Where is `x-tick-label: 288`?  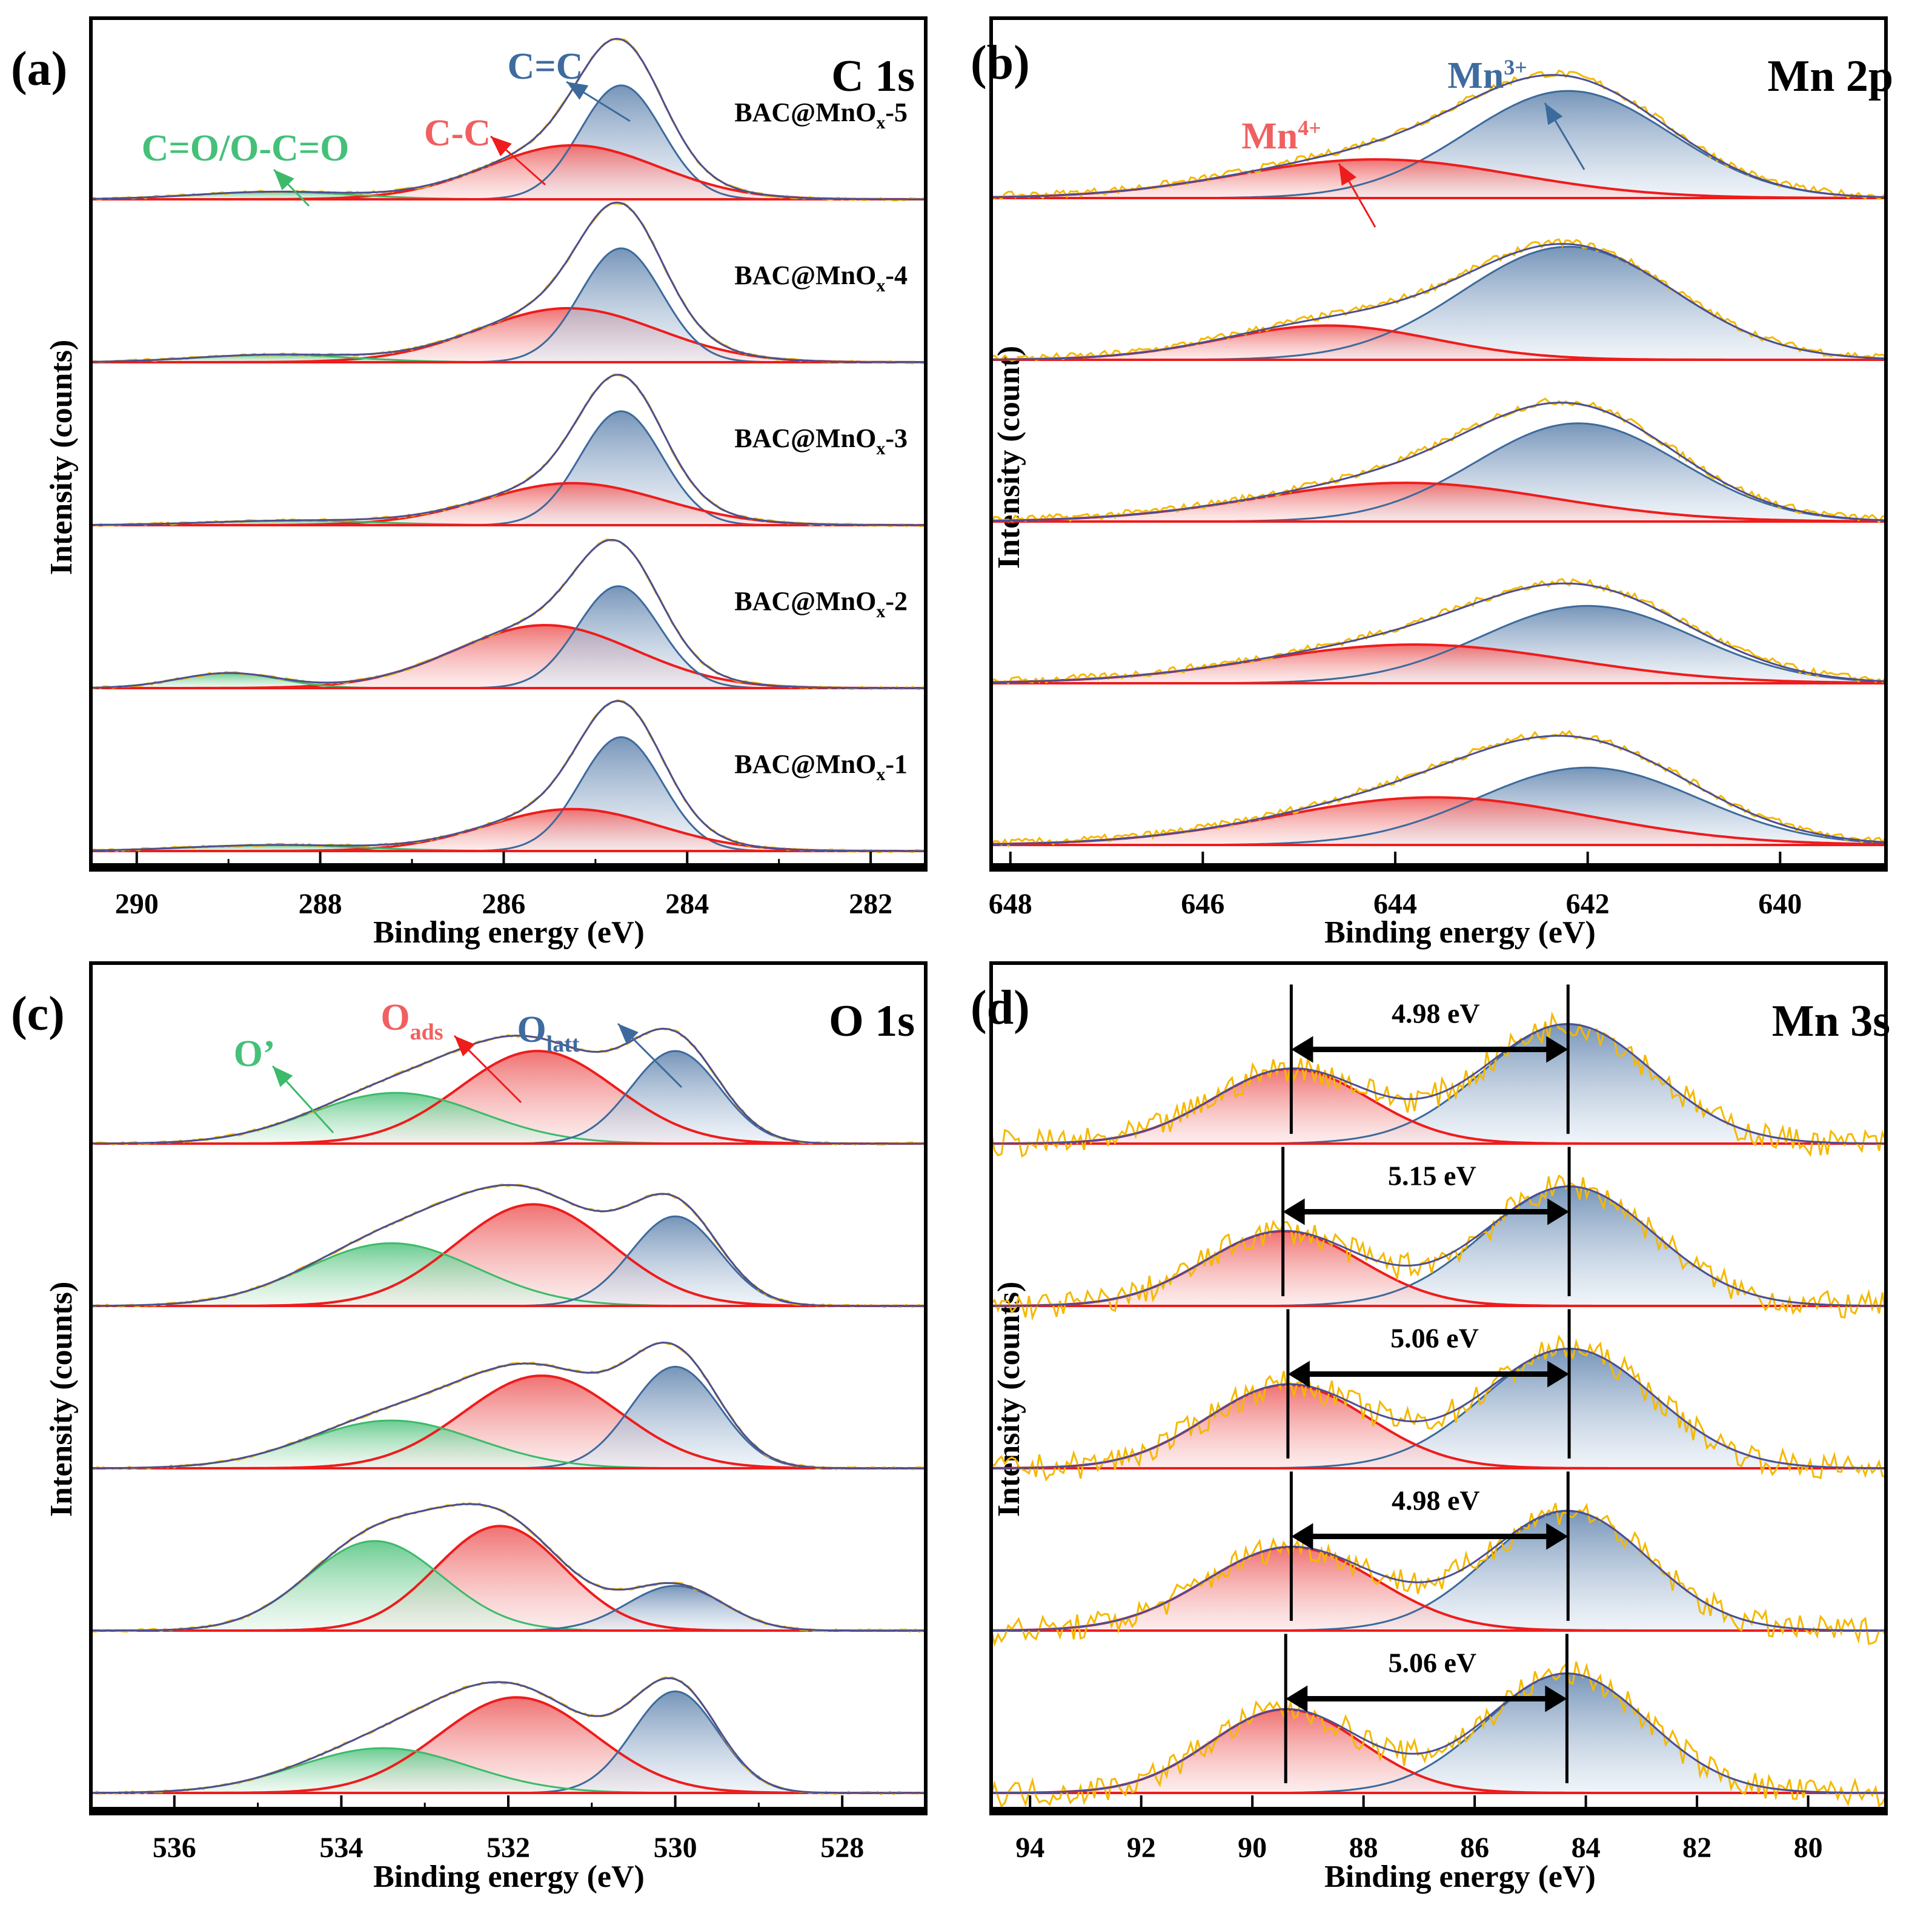
x-tick-label: 288 is located at coordinates (320, 904).